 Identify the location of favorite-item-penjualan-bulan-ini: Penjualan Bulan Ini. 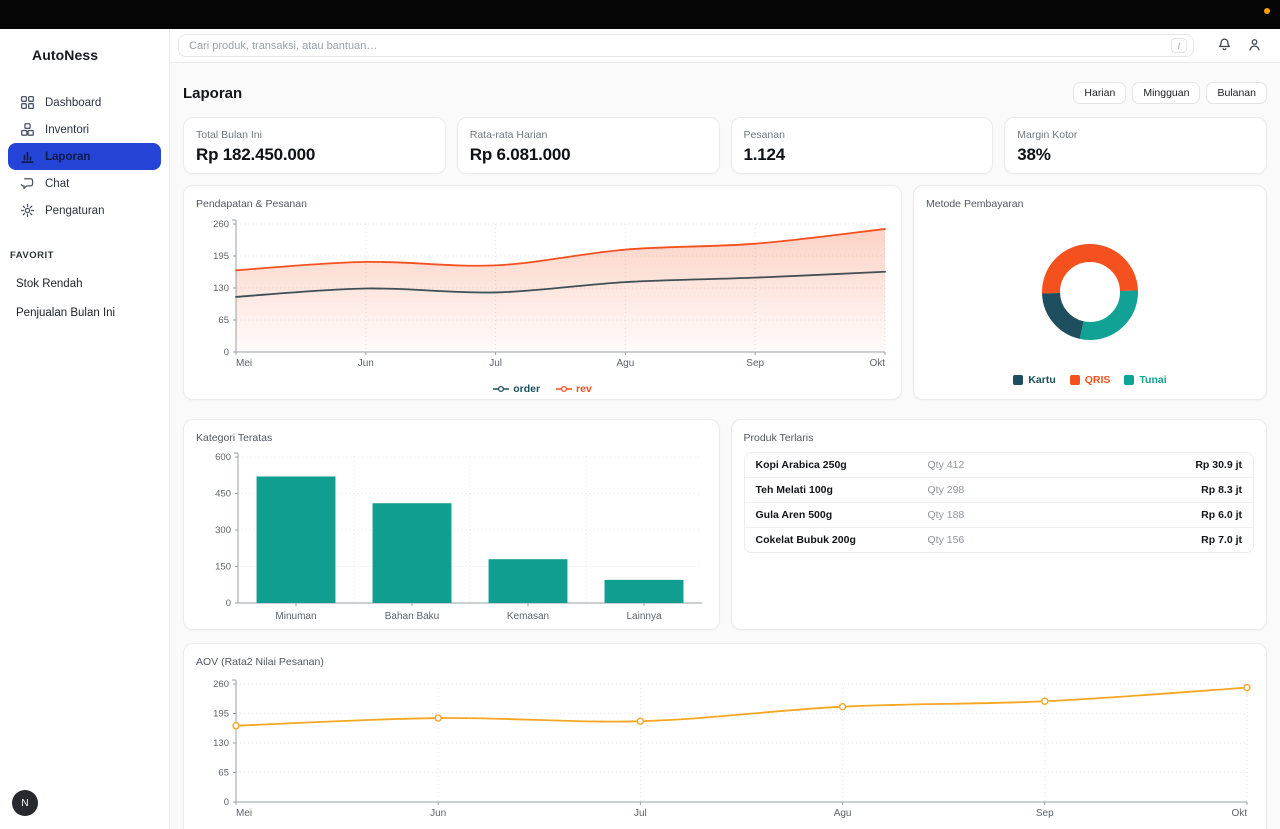
(66, 313).